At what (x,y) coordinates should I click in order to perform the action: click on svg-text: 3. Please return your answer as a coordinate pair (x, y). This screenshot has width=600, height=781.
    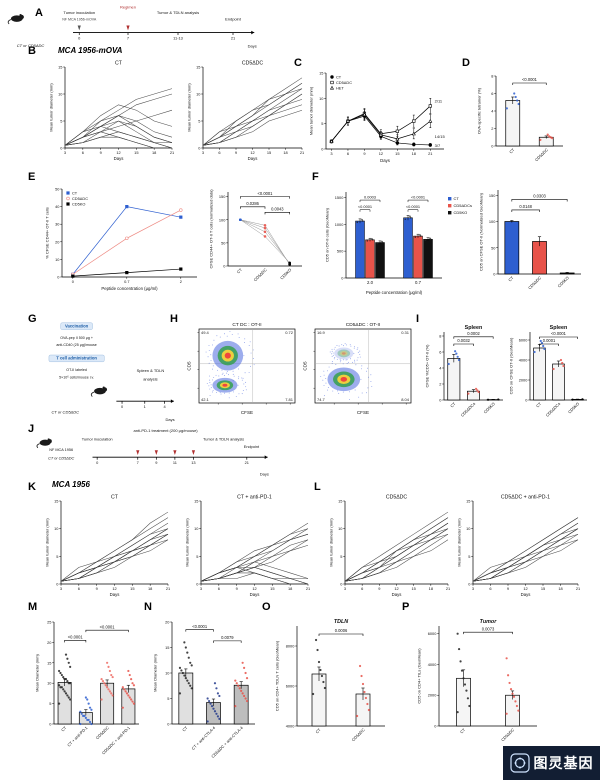
    Looking at the image, I should click on (201, 588).